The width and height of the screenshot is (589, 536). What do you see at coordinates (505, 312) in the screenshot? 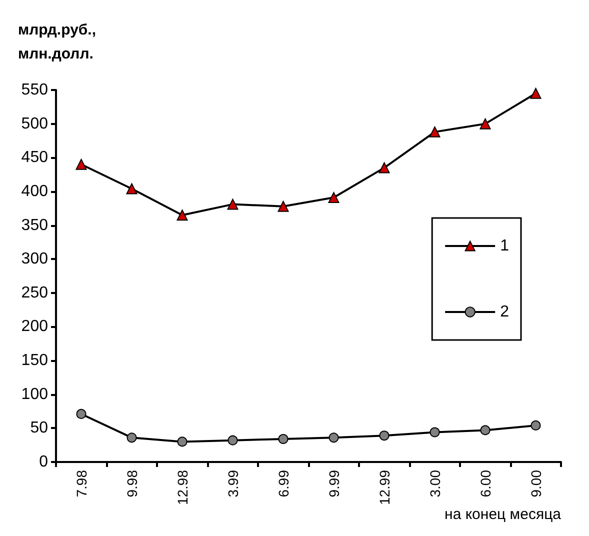
I see `legend-label: 2` at bounding box center [505, 312].